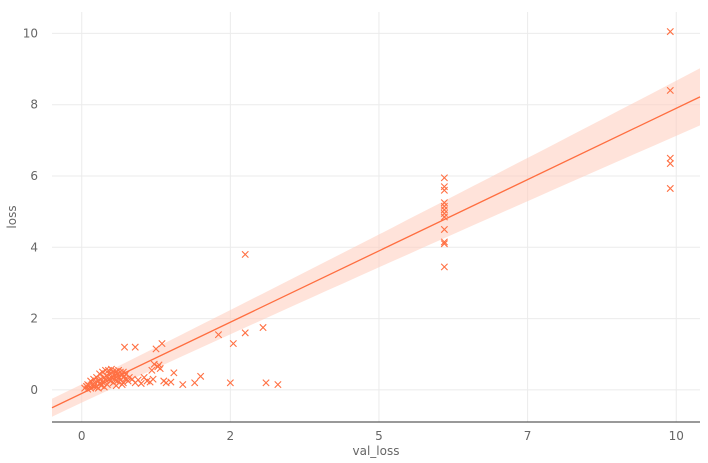 This screenshot has height=463, width=708. What do you see at coordinates (12, 216) in the screenshot?
I see `y-axis-title: loss` at bounding box center [12, 216].